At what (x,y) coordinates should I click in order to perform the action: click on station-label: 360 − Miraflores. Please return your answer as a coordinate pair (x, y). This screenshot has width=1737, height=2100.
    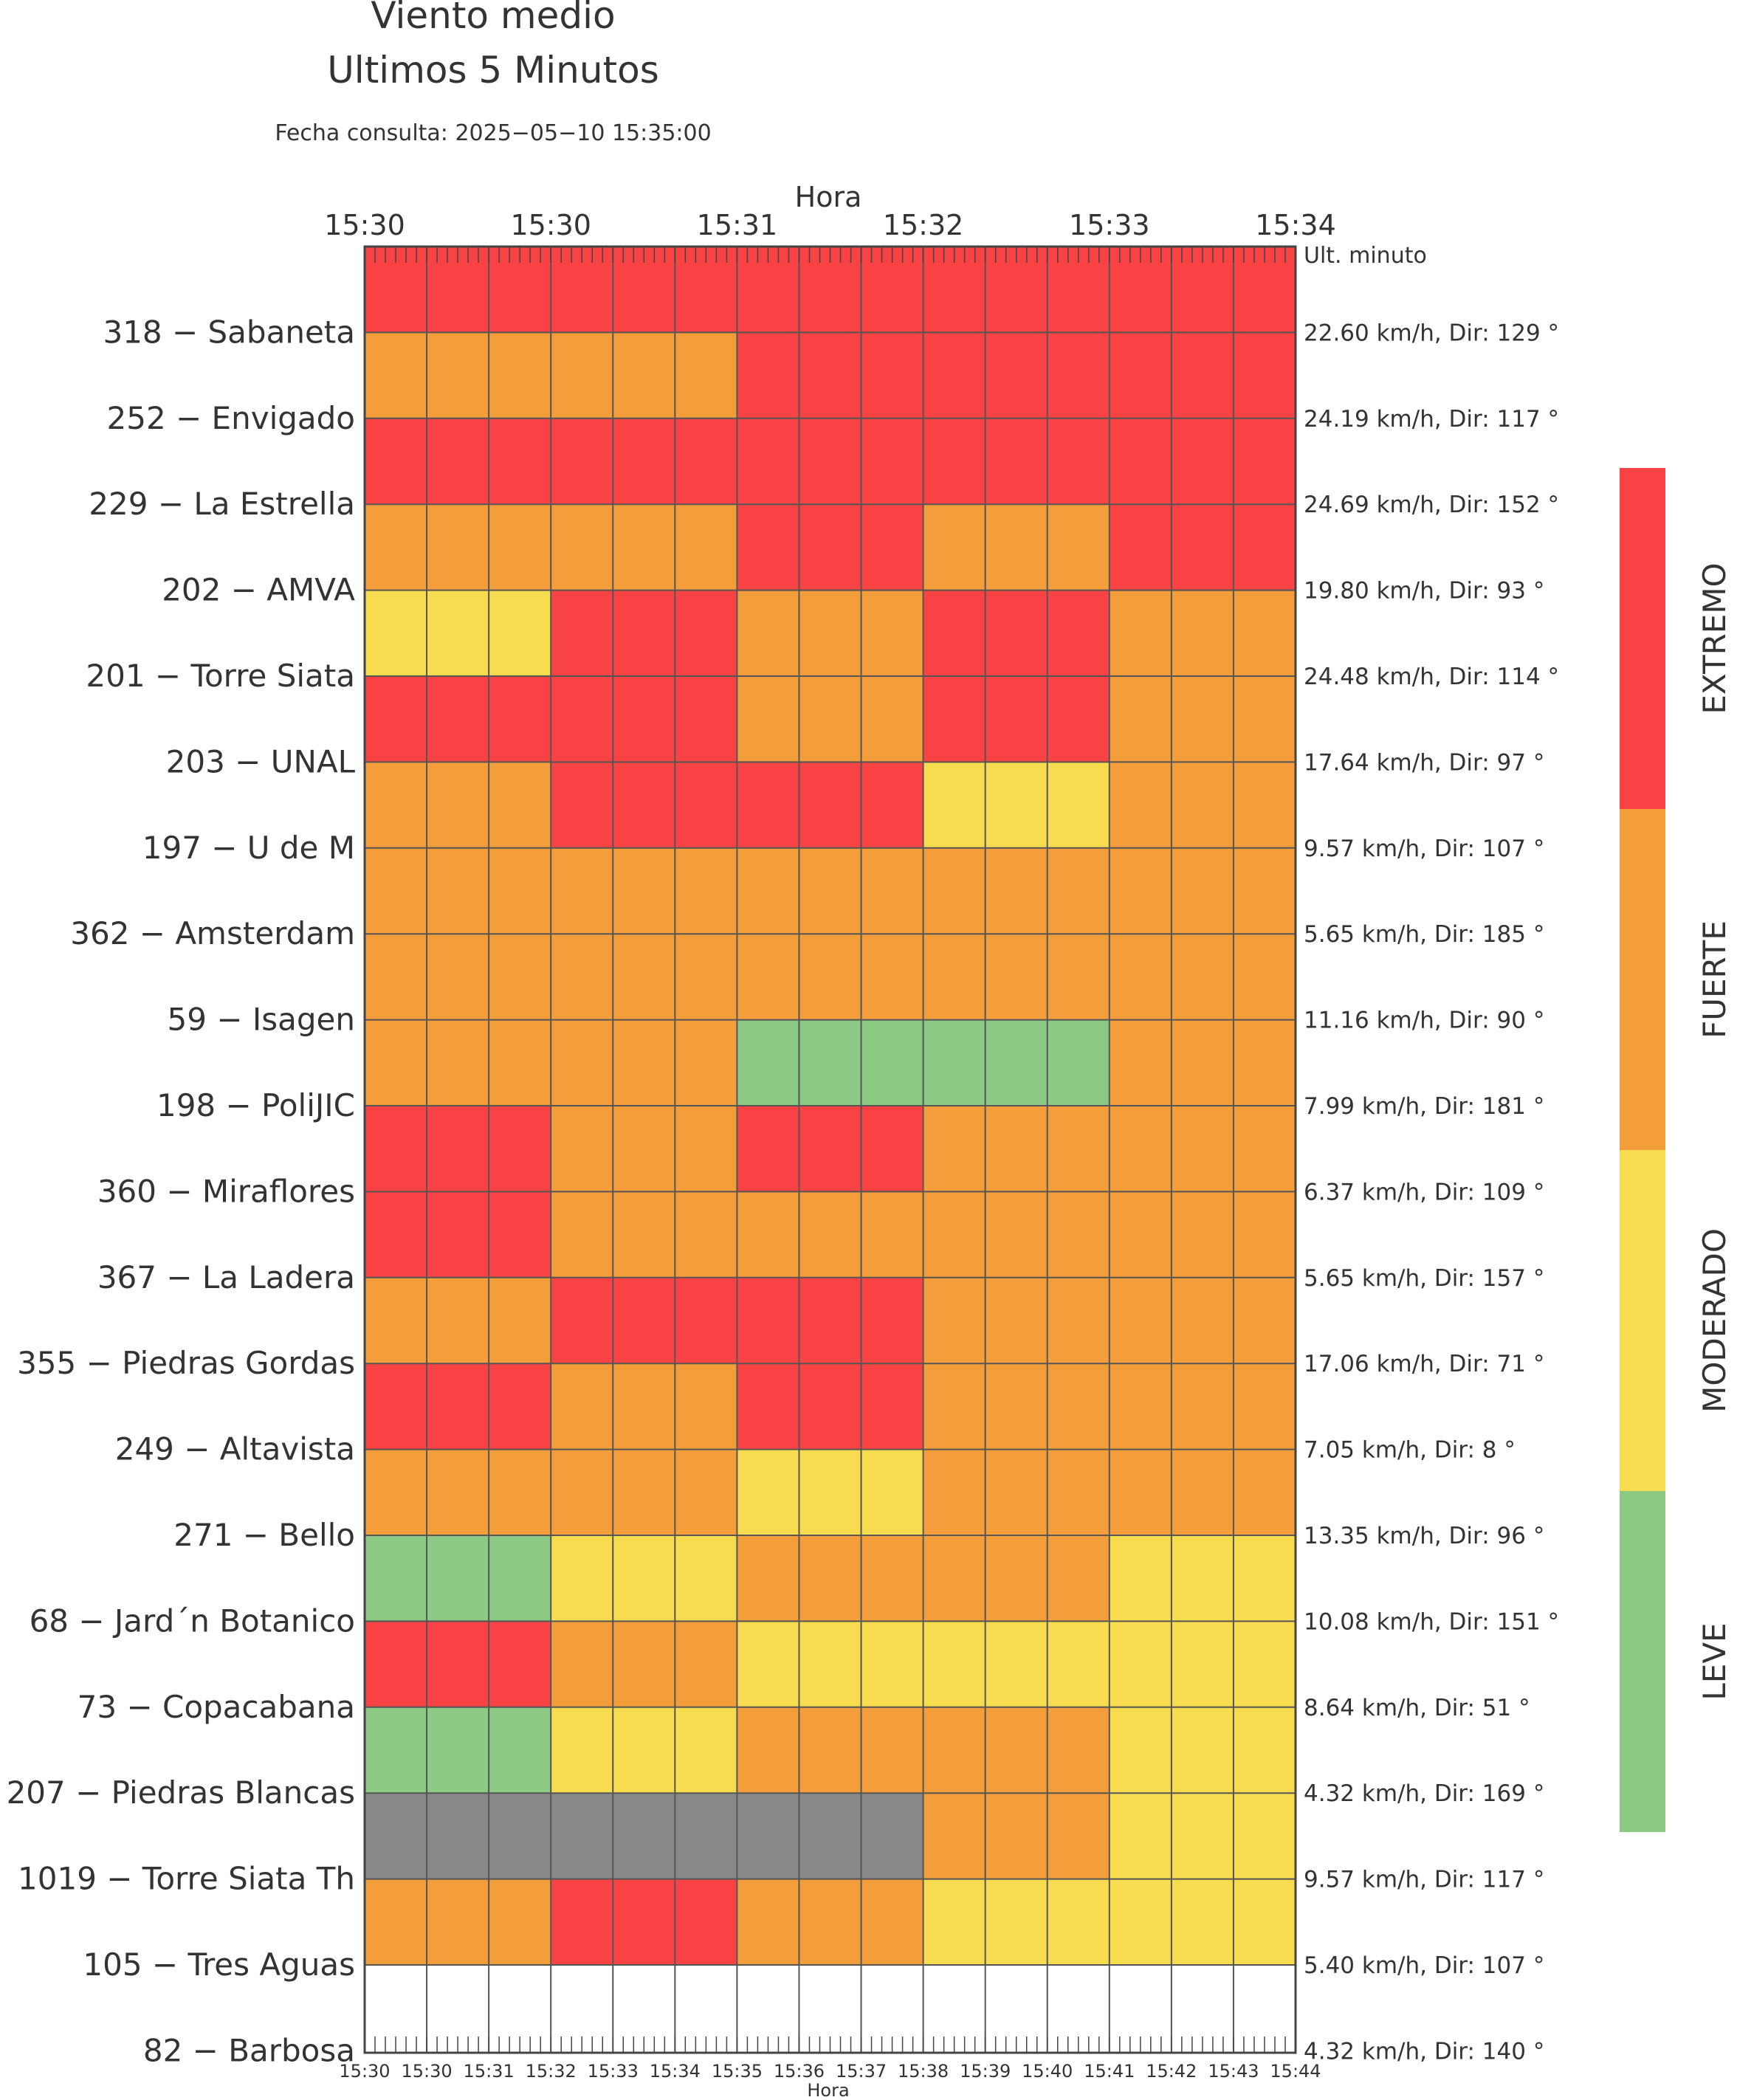
    Looking at the image, I should click on (226, 1191).